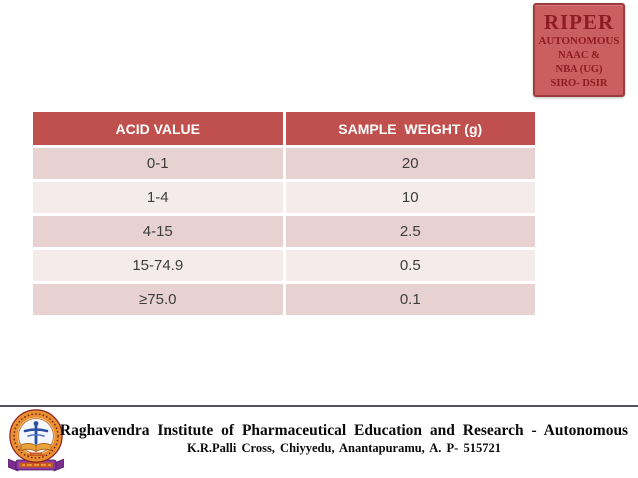 The width and height of the screenshot is (638, 478). What do you see at coordinates (36, 440) in the screenshot?
I see `institute-emblem-logo` at bounding box center [36, 440].